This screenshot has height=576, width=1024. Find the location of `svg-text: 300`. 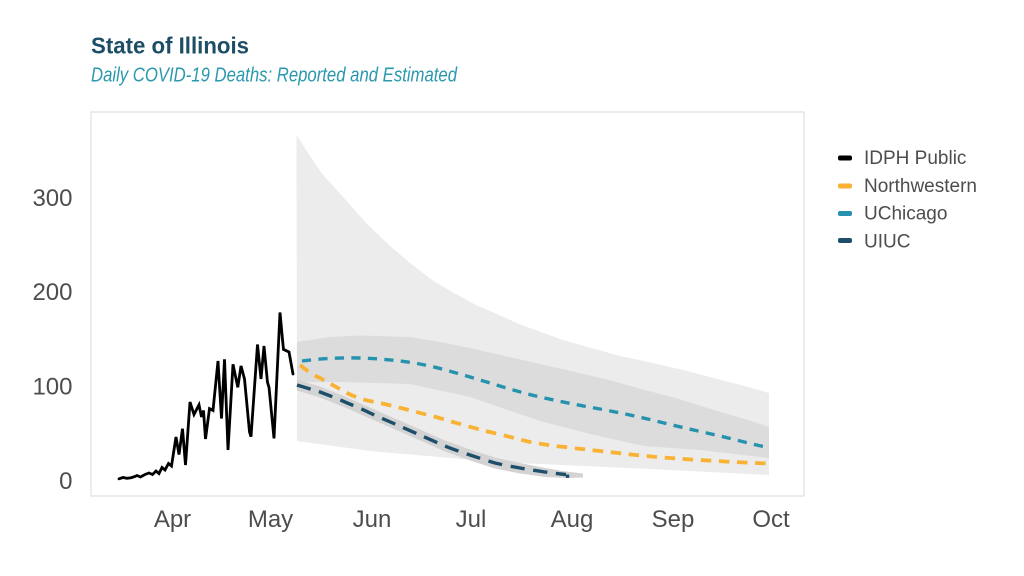

svg-text: 300 is located at coordinates (52, 198).